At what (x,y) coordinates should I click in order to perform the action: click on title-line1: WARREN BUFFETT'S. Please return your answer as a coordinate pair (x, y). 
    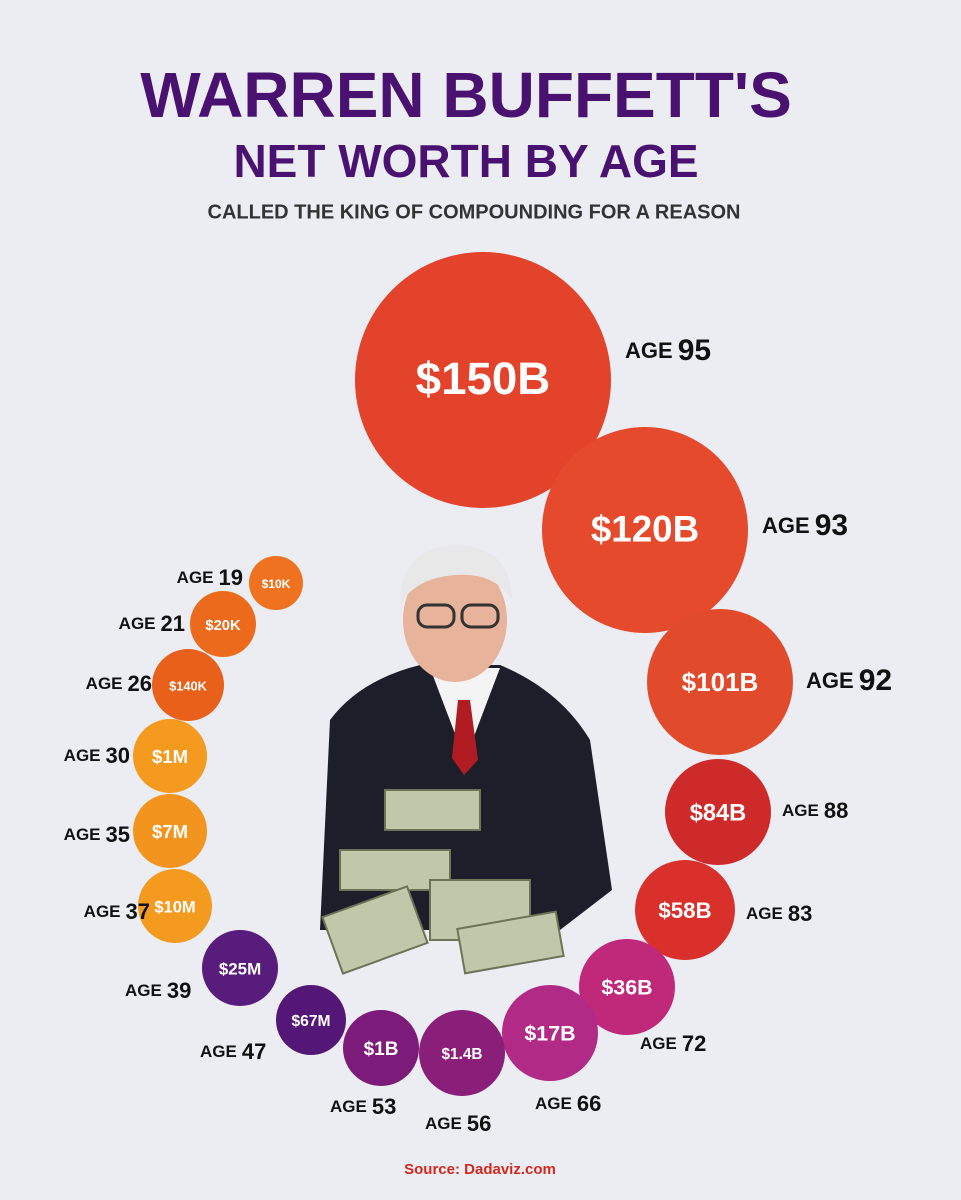
    Looking at the image, I should click on (466, 95).